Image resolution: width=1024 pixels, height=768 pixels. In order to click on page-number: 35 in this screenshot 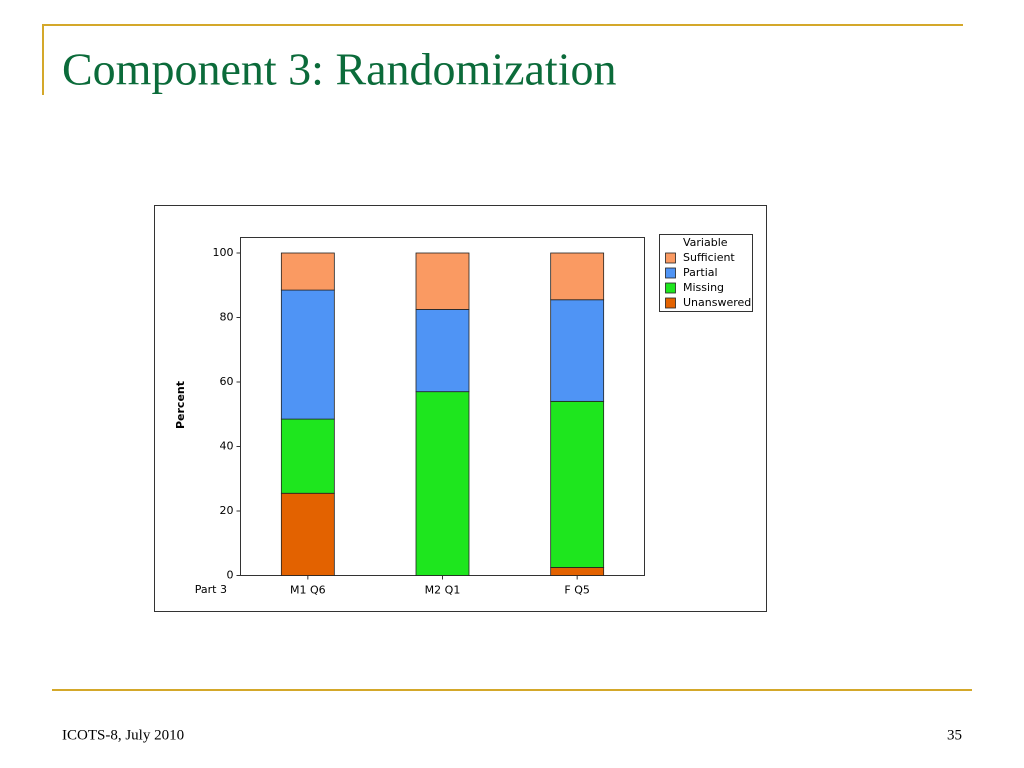, I will do `click(954, 735)`.